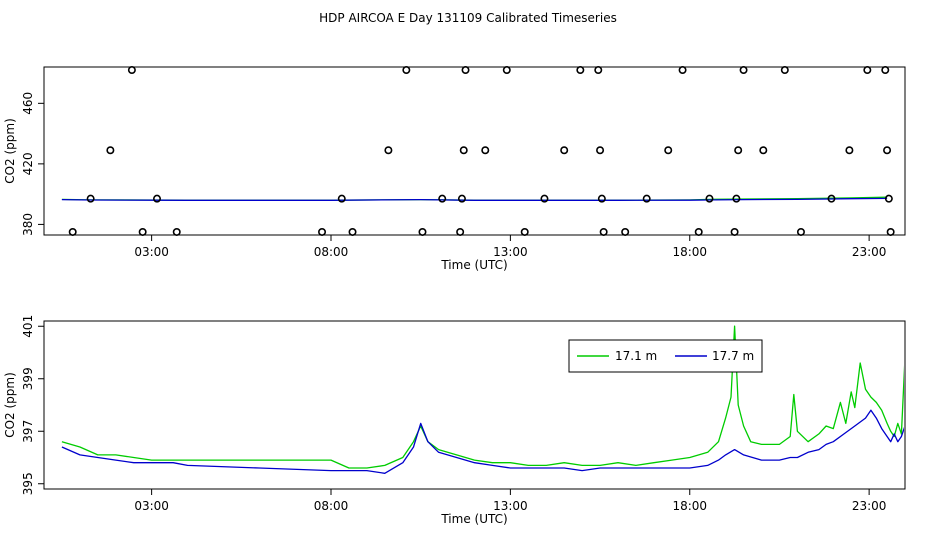 This screenshot has height=540, width=936. Describe the element at coordinates (28, 103) in the screenshot. I see `y-tick-label: 460` at that location.